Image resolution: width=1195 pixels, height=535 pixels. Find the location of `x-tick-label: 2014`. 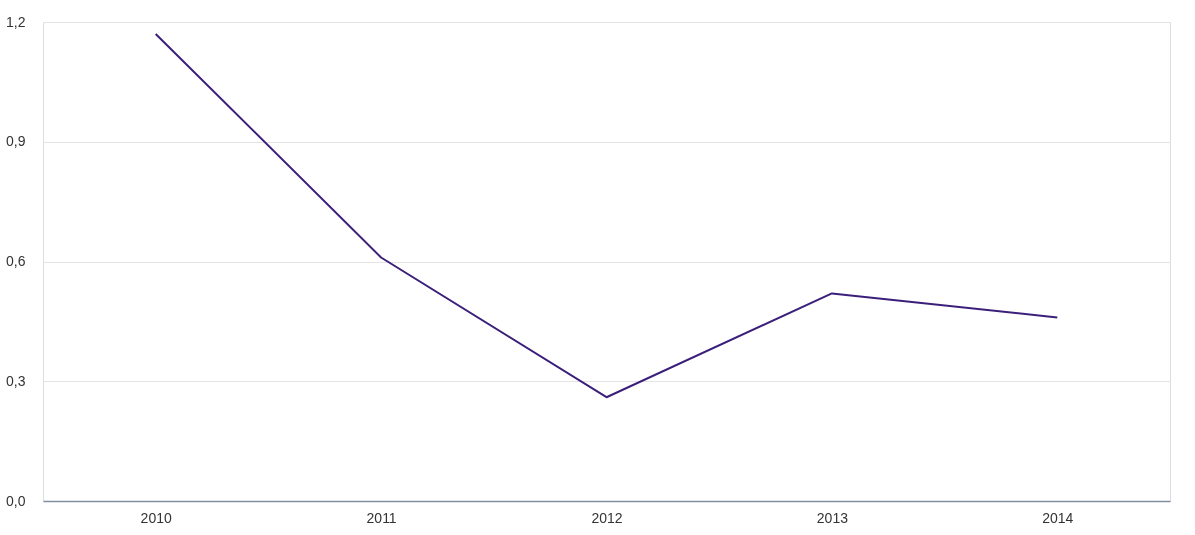

x-tick-label: 2014 is located at coordinates (1058, 517).